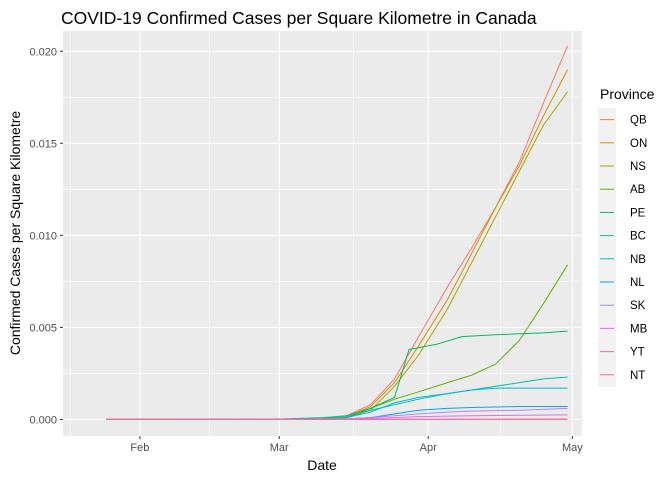  I want to click on legend-label: MB, so click(639, 329).